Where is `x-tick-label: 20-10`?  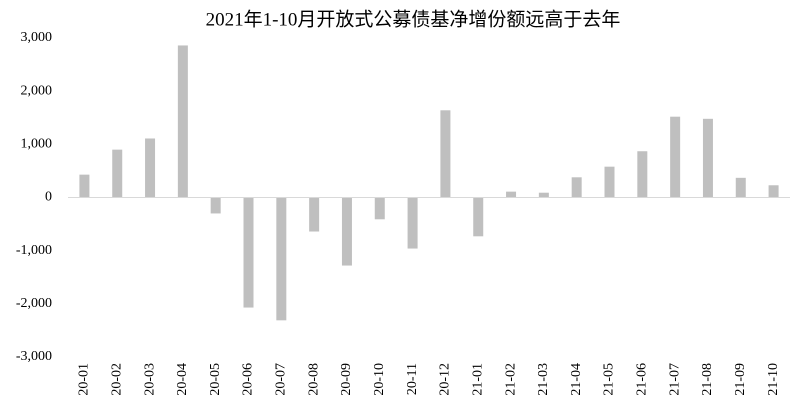 x-tick-label: 20-10 is located at coordinates (379, 379).